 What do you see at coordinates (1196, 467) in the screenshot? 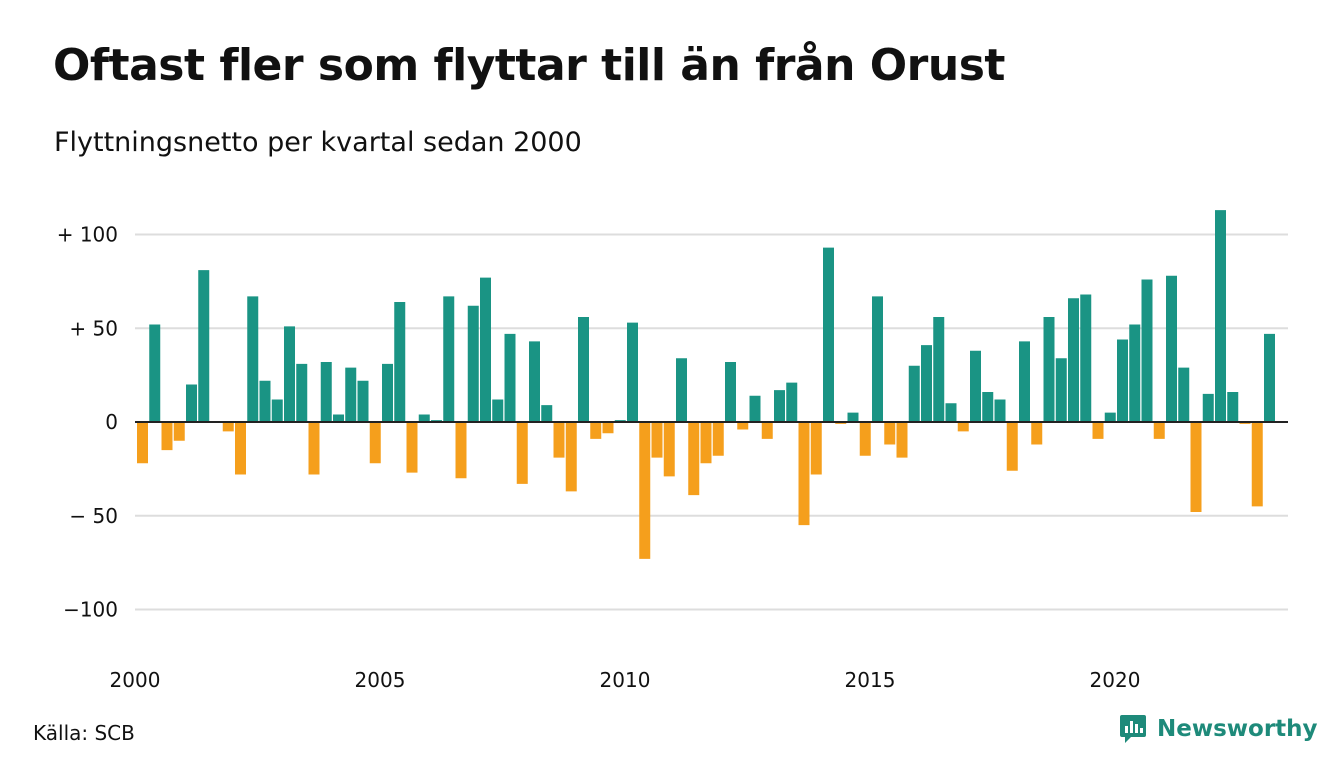
I see `bar: 2021 K3: -48` at bounding box center [1196, 467].